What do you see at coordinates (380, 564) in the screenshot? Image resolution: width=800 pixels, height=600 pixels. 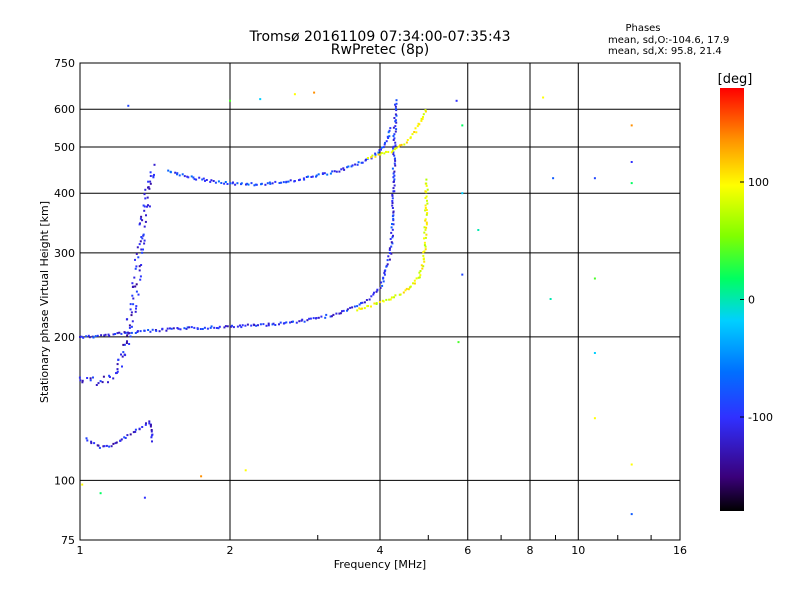 I see `x-axis-label: Frequency [MHz]` at bounding box center [380, 564].